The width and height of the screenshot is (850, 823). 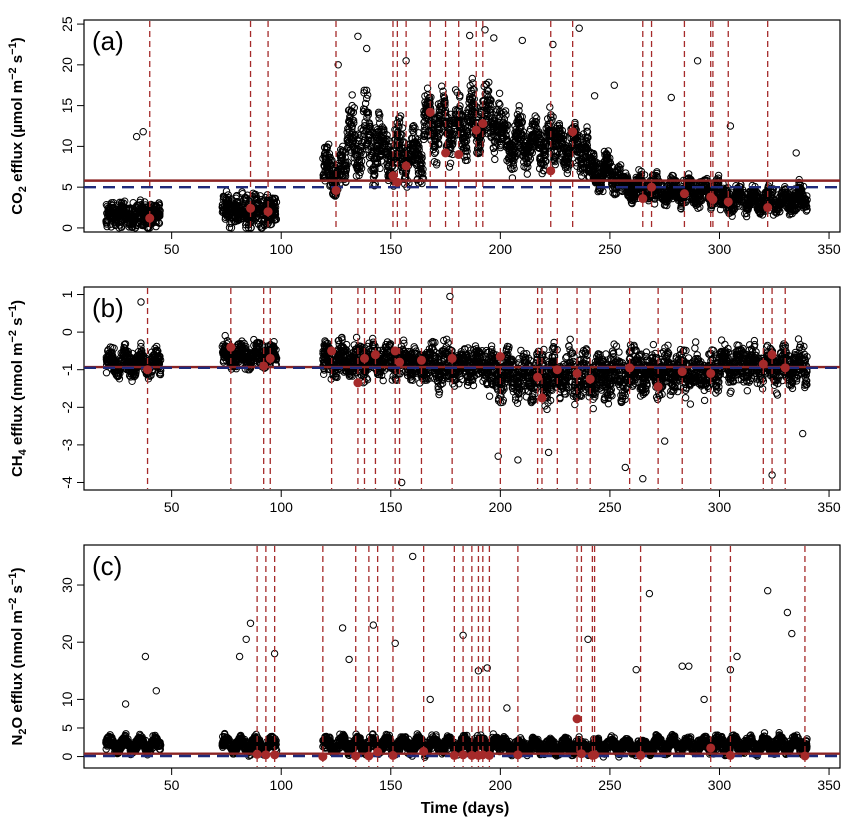 I want to click on x-axis: 50 100 150 200 250 300 350, so click(x=502, y=244).